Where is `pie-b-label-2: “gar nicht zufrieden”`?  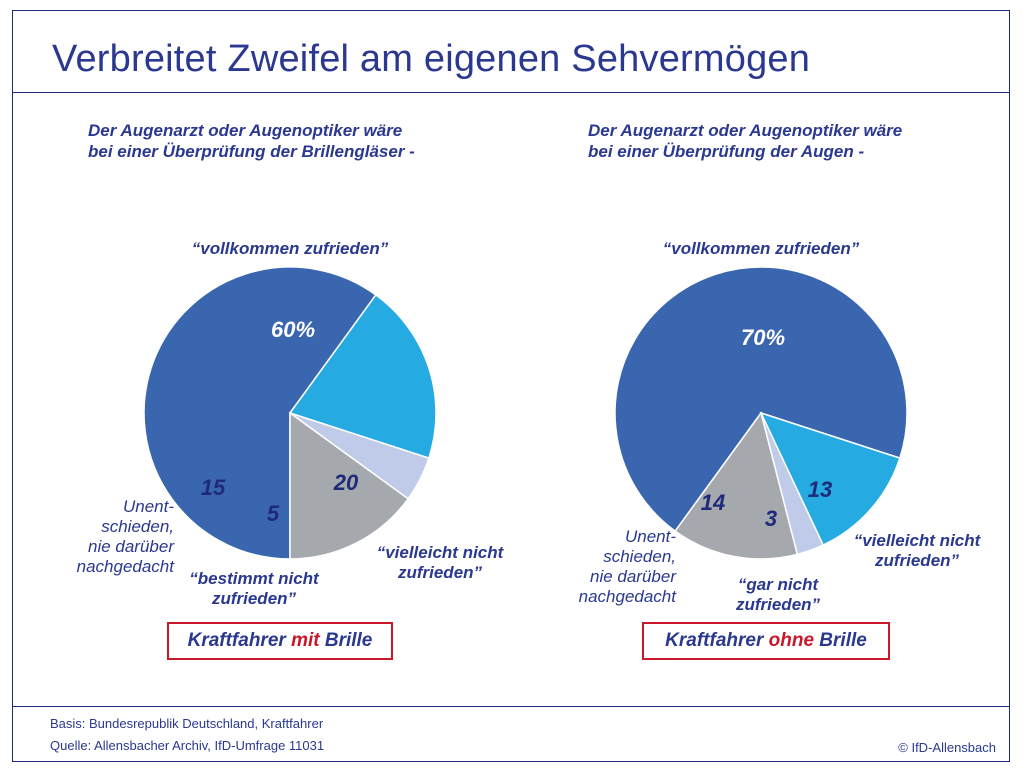
pie-b-label-2: “gar nicht zufrieden” is located at coordinates (778, 594).